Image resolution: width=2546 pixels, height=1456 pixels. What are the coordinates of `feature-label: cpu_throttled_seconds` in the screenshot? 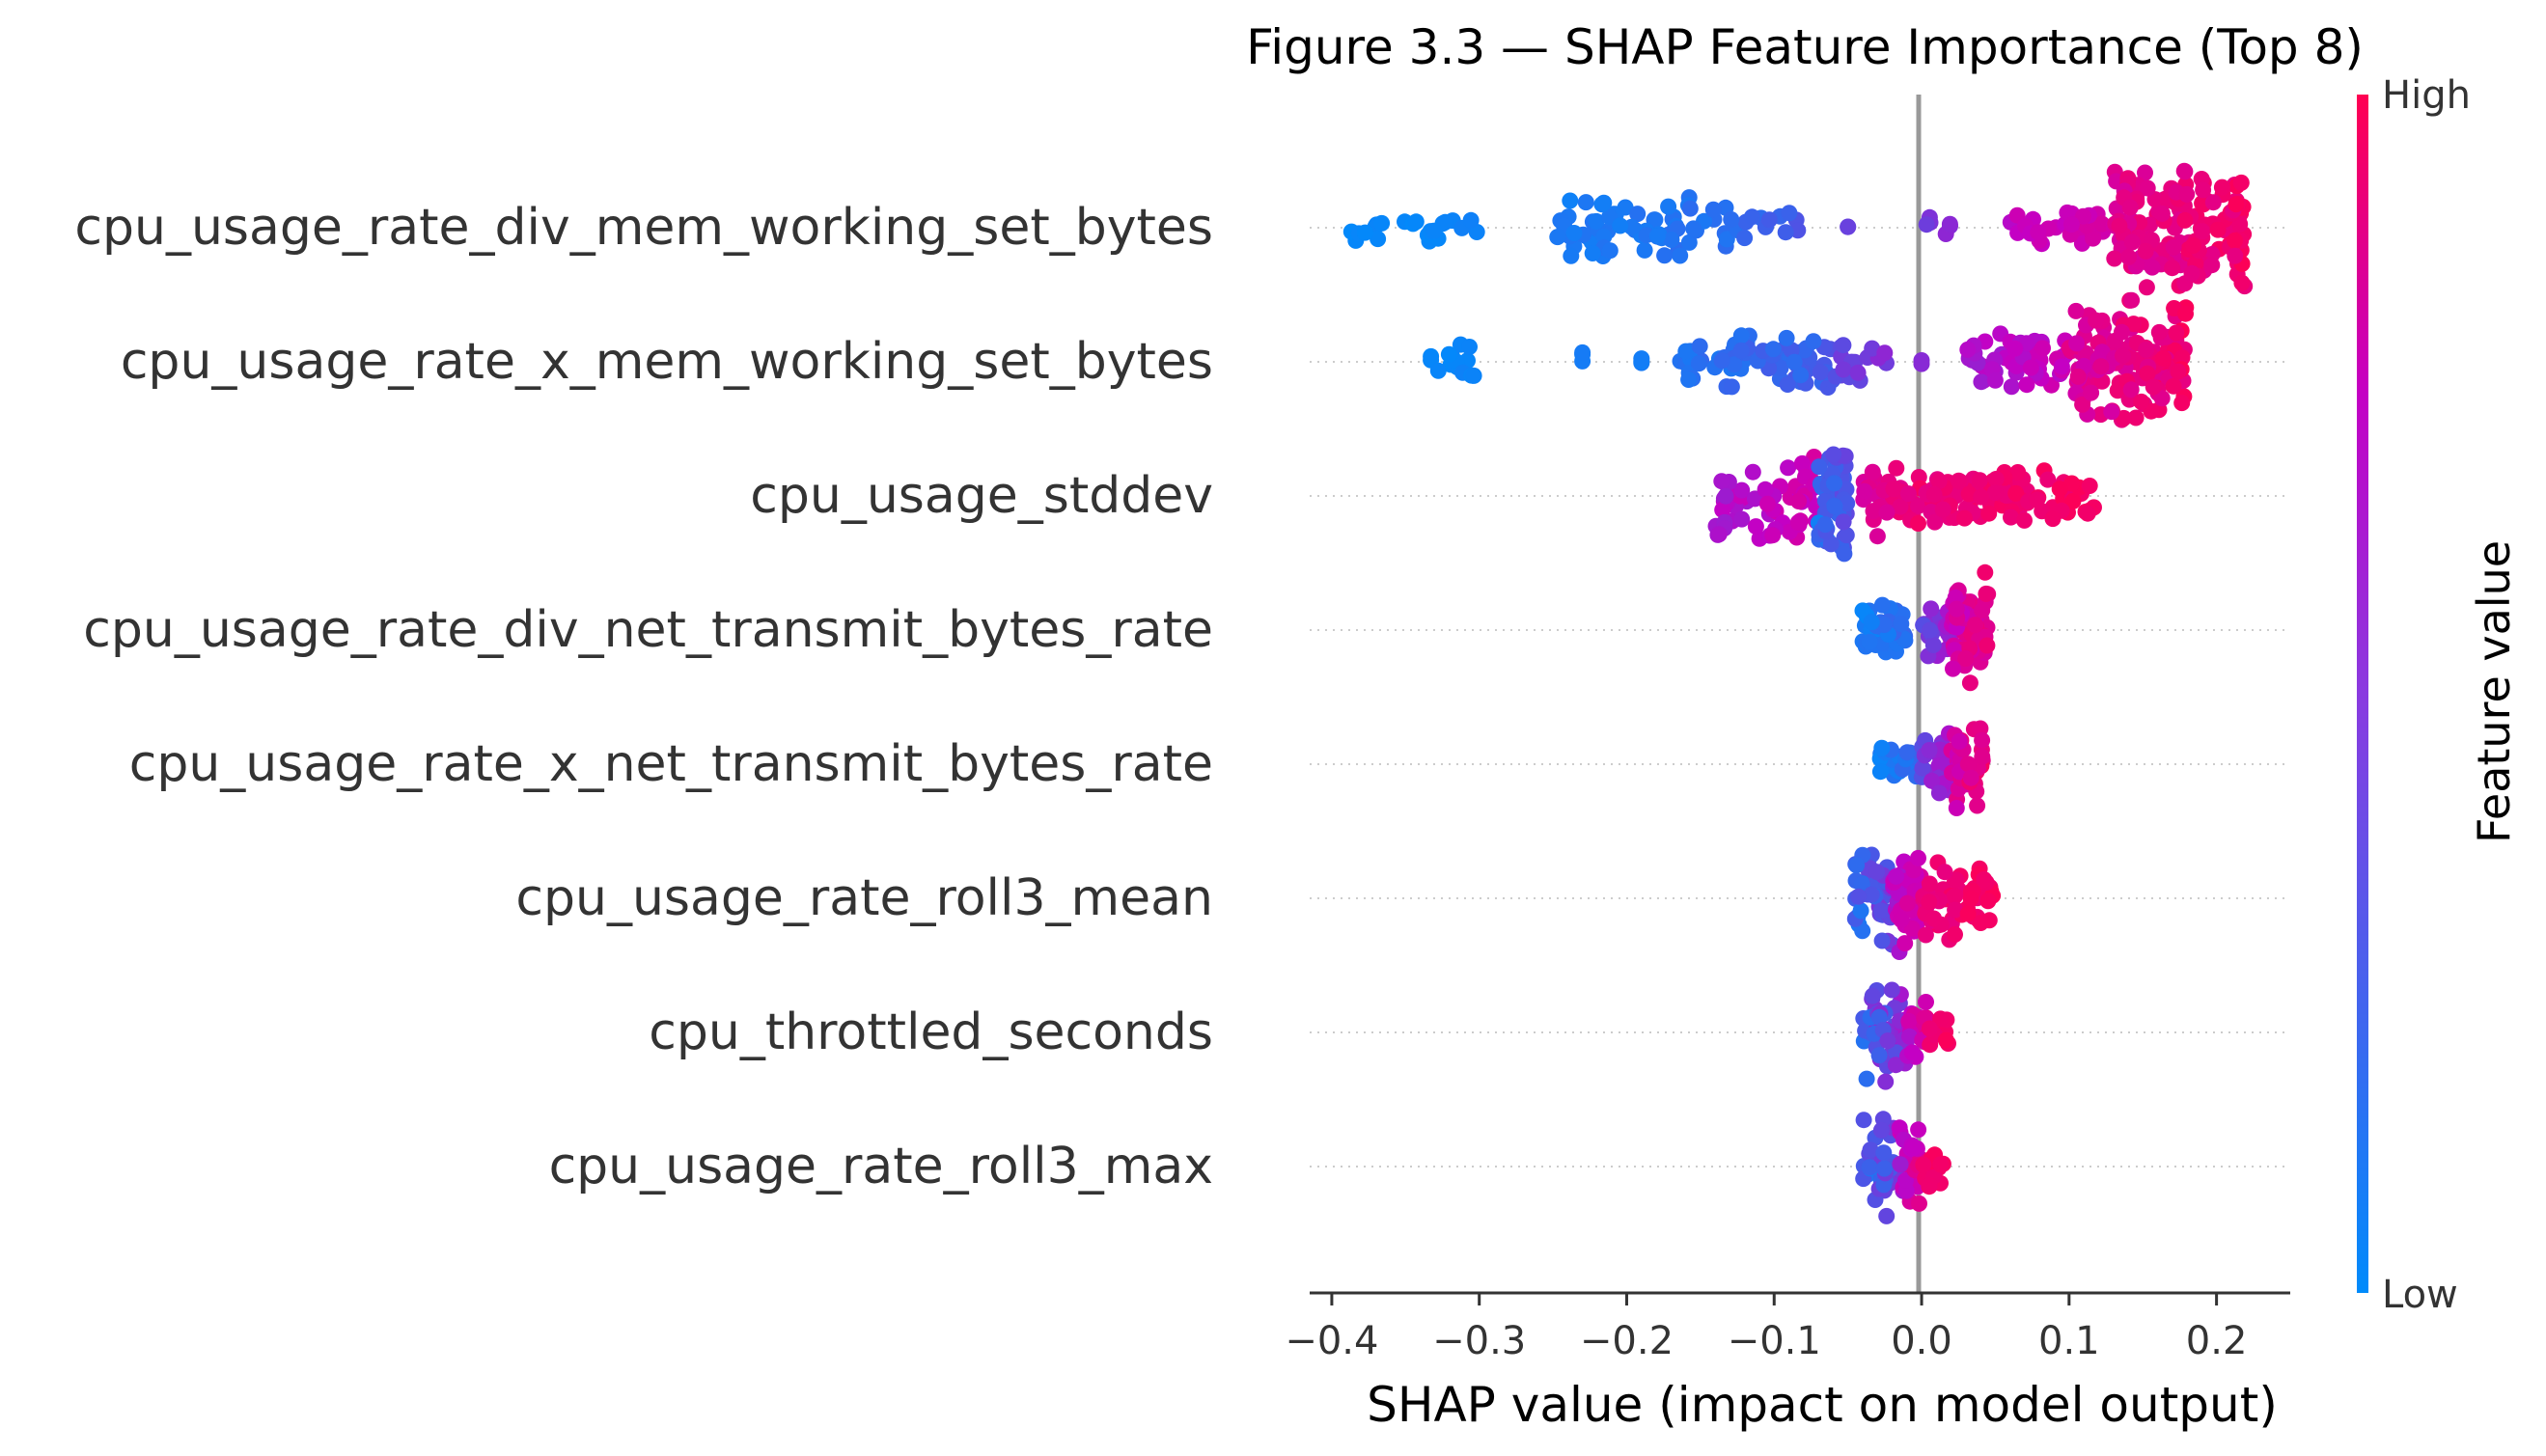 It's located at (931, 1032).